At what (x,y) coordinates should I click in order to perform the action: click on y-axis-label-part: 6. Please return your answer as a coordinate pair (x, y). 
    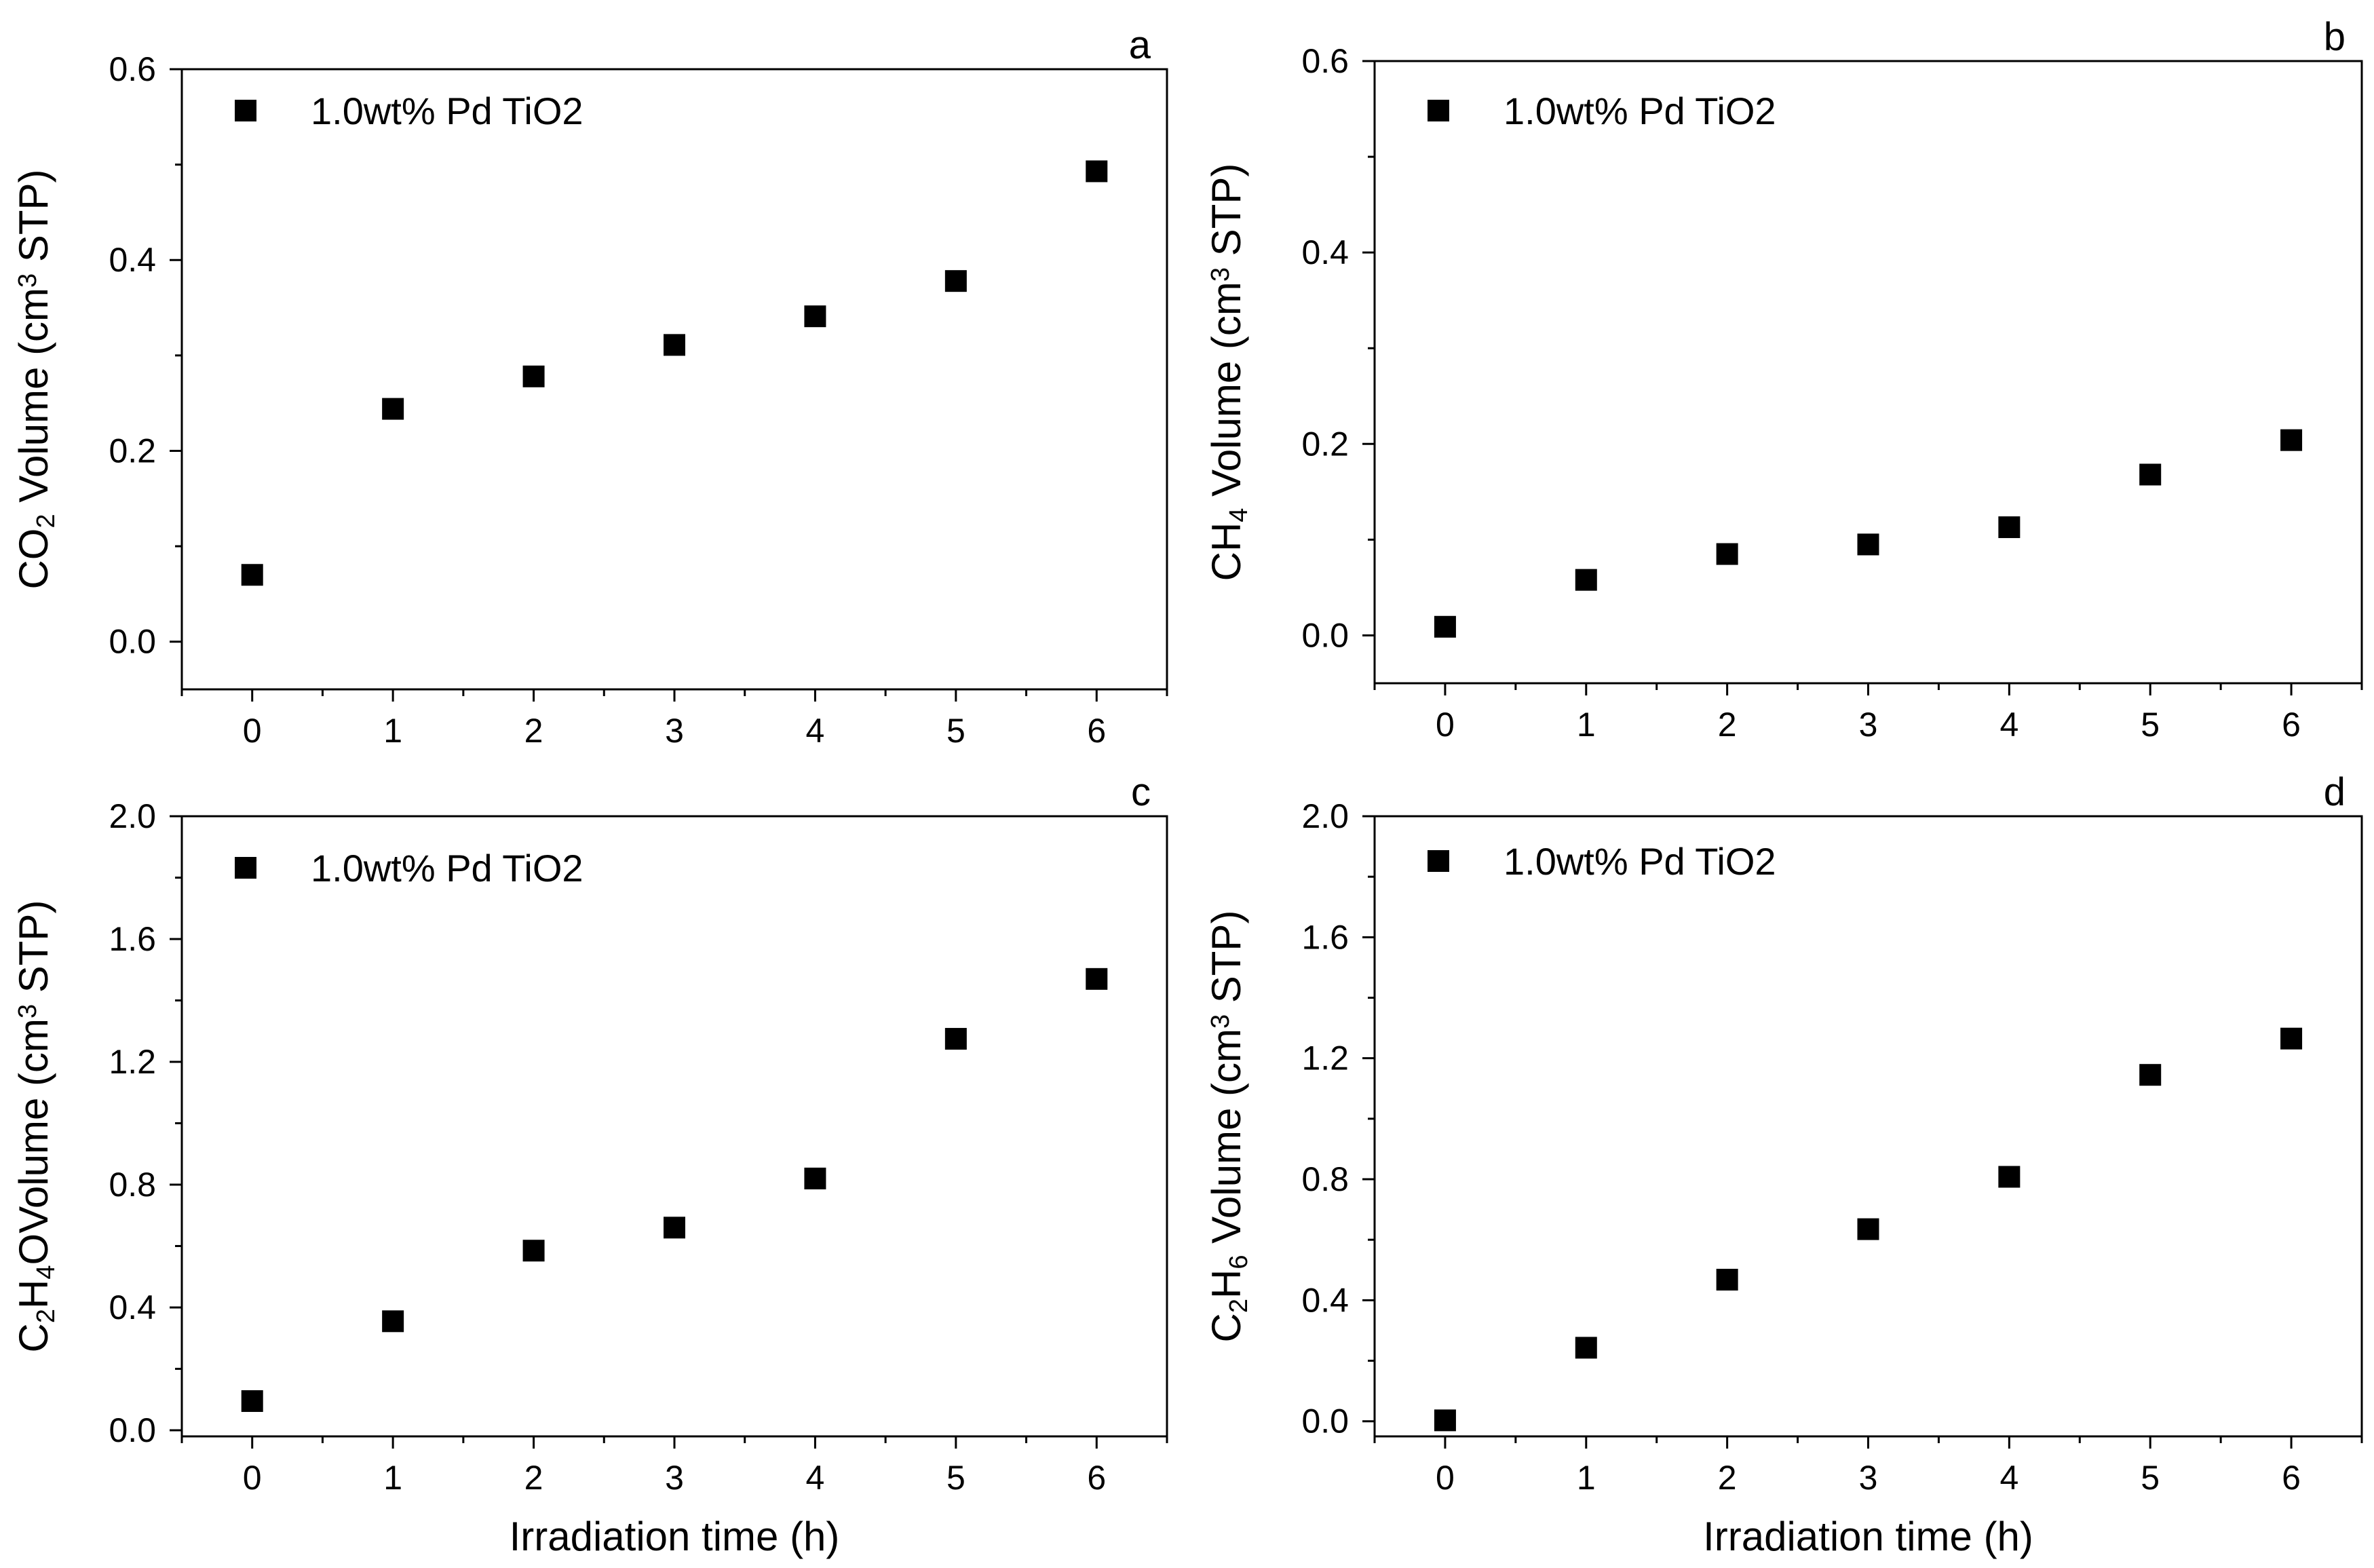
    Looking at the image, I should click on (1239, 1262).